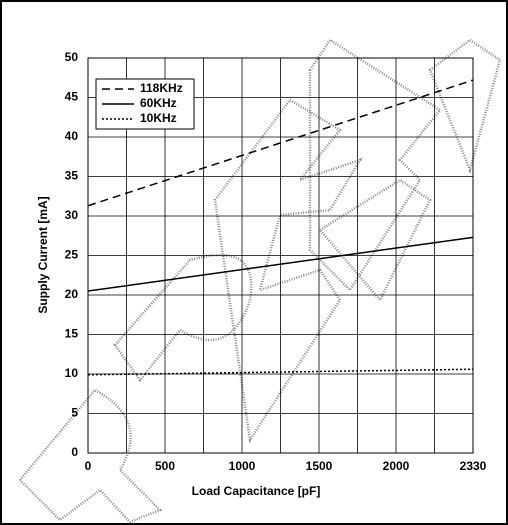 The image size is (508, 525). I want to click on legend-label: 10KHz, so click(158, 118).